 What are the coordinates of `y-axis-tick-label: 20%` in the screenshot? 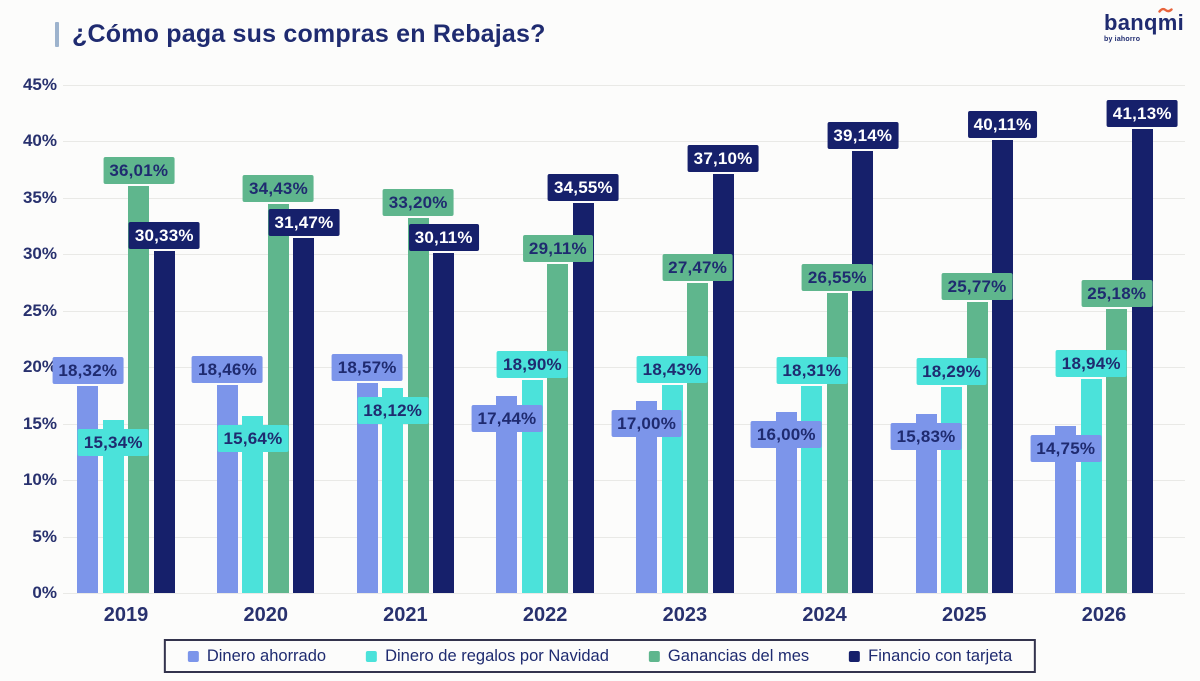 It's located at (39, 367).